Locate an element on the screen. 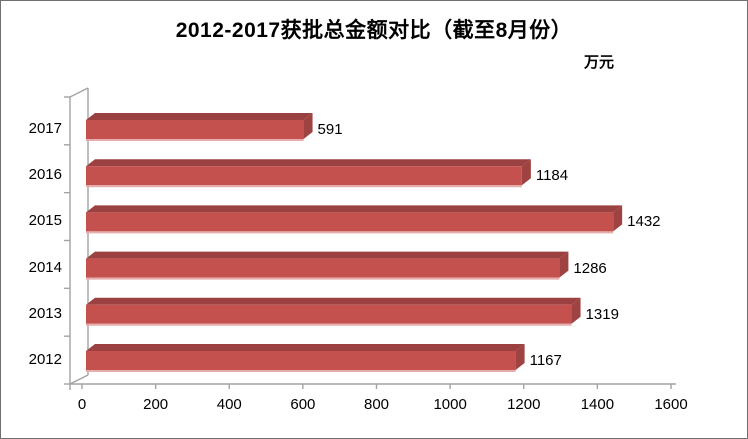 The image size is (748, 439). value-label-2013: 1319 is located at coordinates (602, 314).